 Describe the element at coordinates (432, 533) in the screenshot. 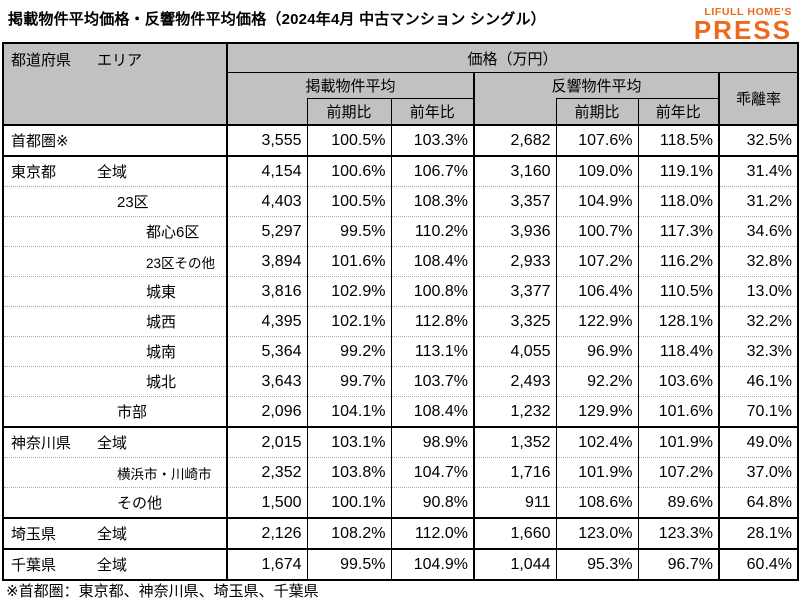

I see `value-cell: 112.0%` at that location.